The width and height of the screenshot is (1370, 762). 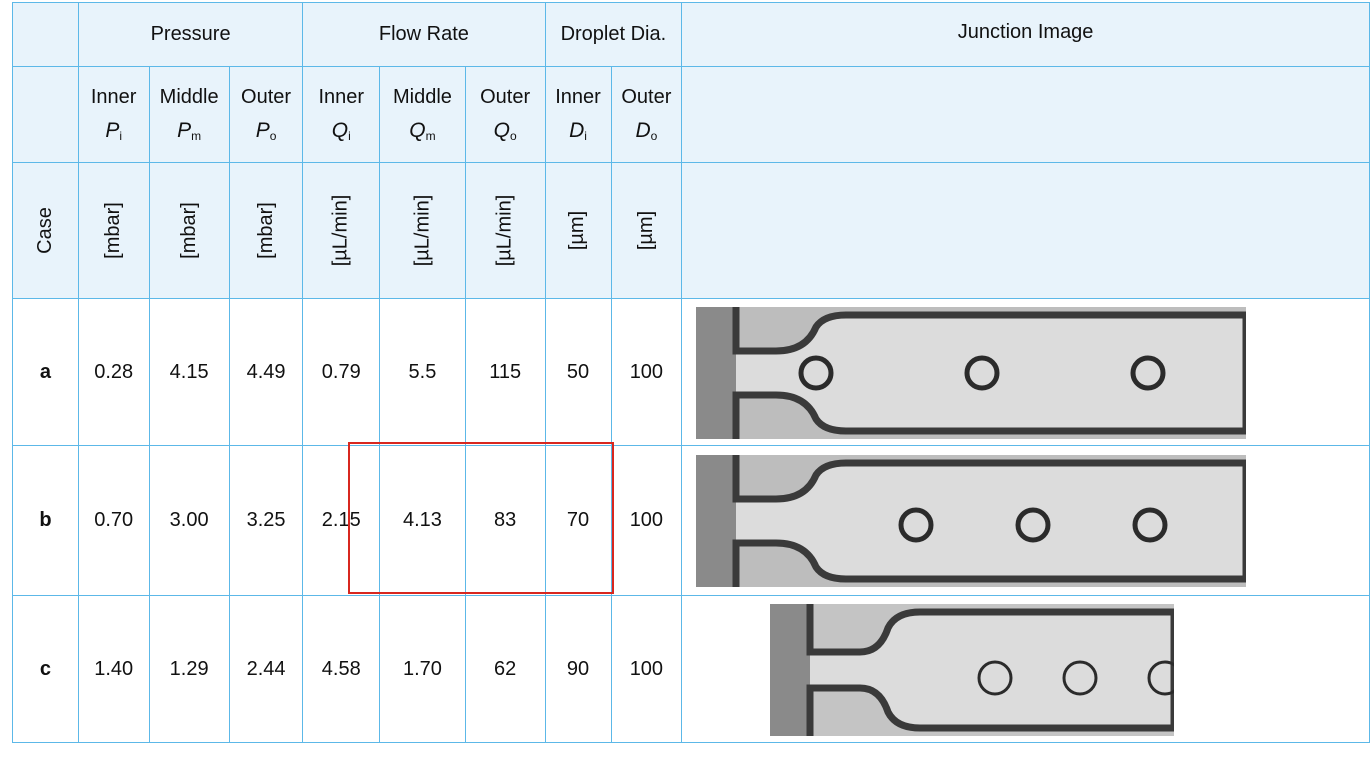 I want to click on corner-cell, so click(x=45, y=34).